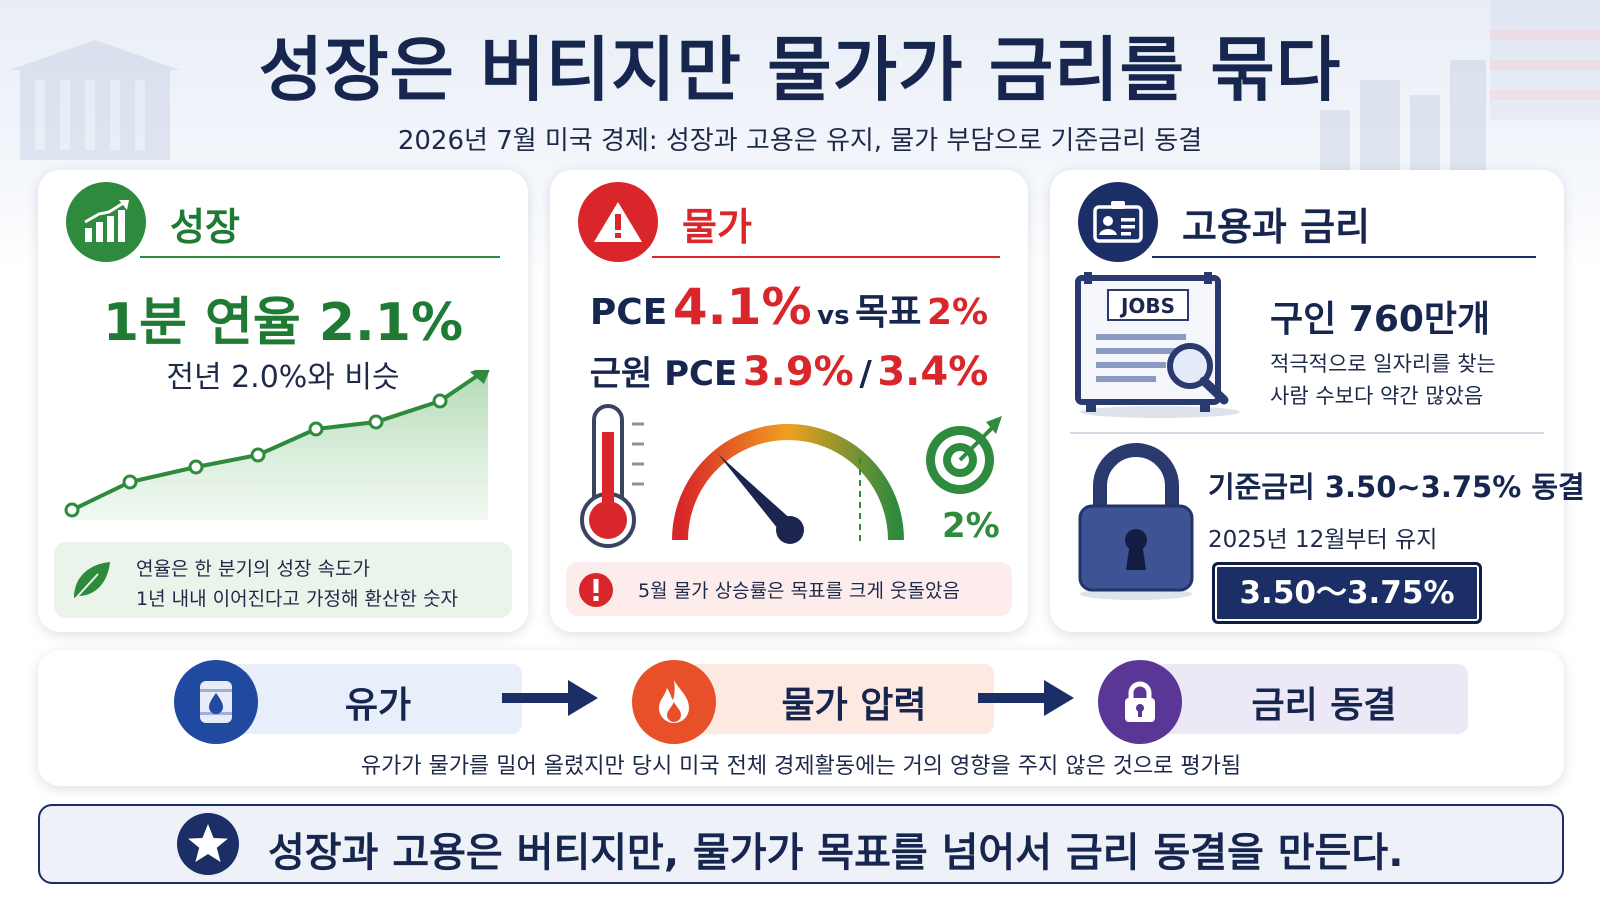  Describe the element at coordinates (480, 377) in the screenshot. I see `growth-arrowhead` at that location.